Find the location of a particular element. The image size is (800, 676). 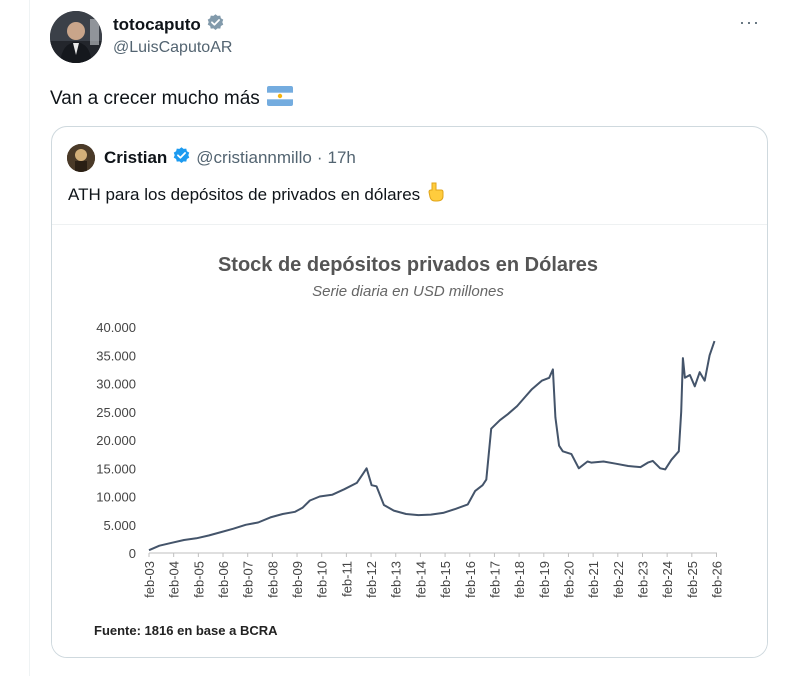

avatar is located at coordinates (76, 37).